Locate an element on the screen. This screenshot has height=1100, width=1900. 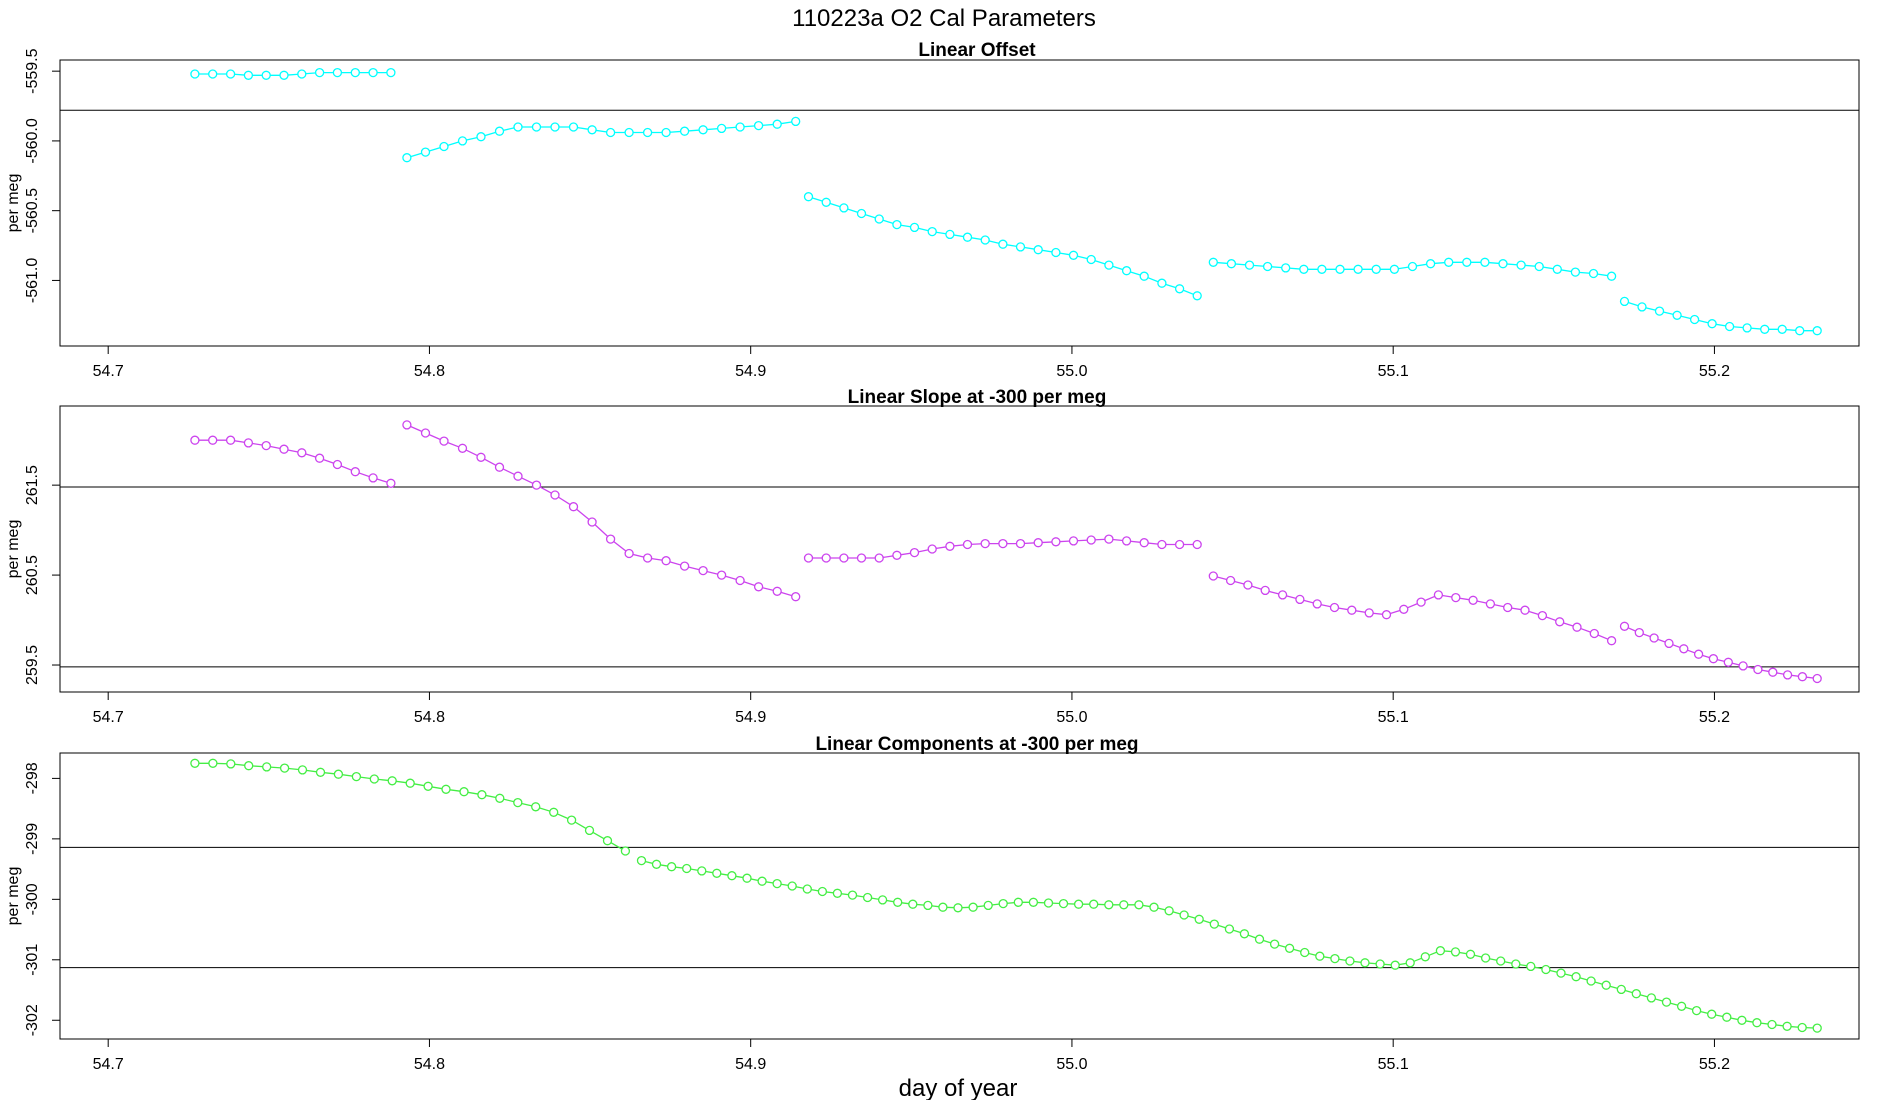
x-tick-label: 54.9 is located at coordinates (750, 717).